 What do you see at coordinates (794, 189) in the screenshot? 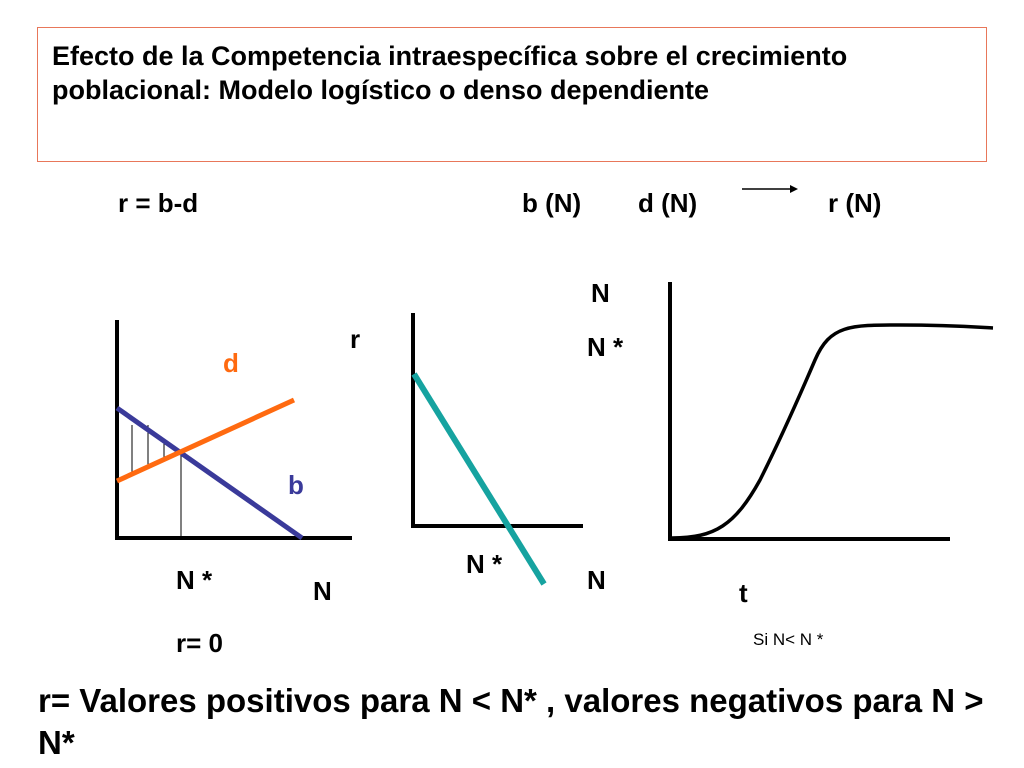
I see `relation-arrow-head` at bounding box center [794, 189].